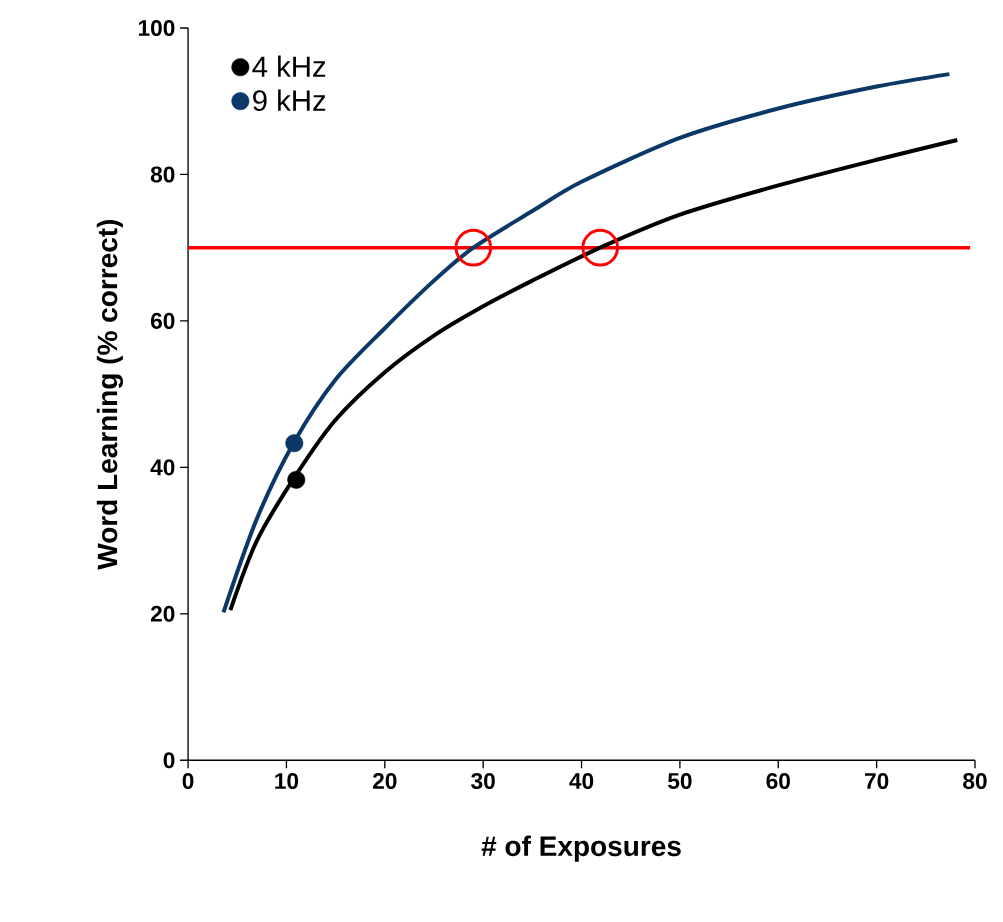 The height and width of the screenshot is (922, 1003). What do you see at coordinates (679, 781) in the screenshot?
I see `x-tick-label: 50` at bounding box center [679, 781].